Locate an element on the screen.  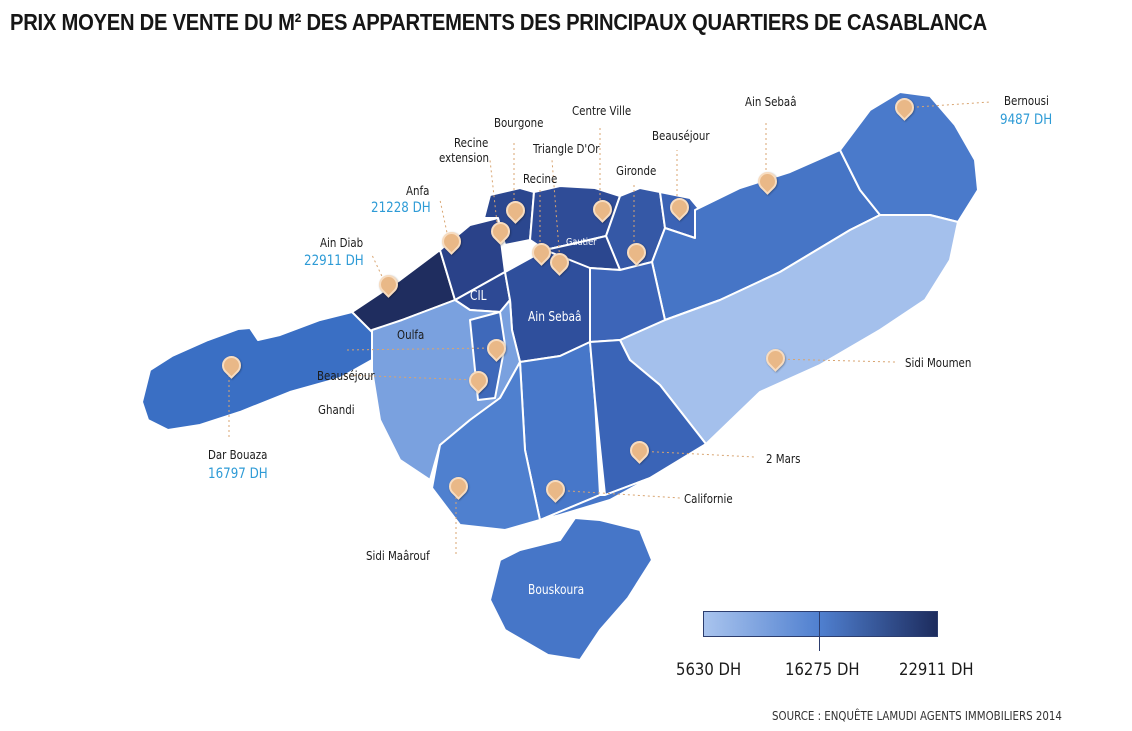
label-2-mars: 2 Mars is located at coordinates (783, 458).